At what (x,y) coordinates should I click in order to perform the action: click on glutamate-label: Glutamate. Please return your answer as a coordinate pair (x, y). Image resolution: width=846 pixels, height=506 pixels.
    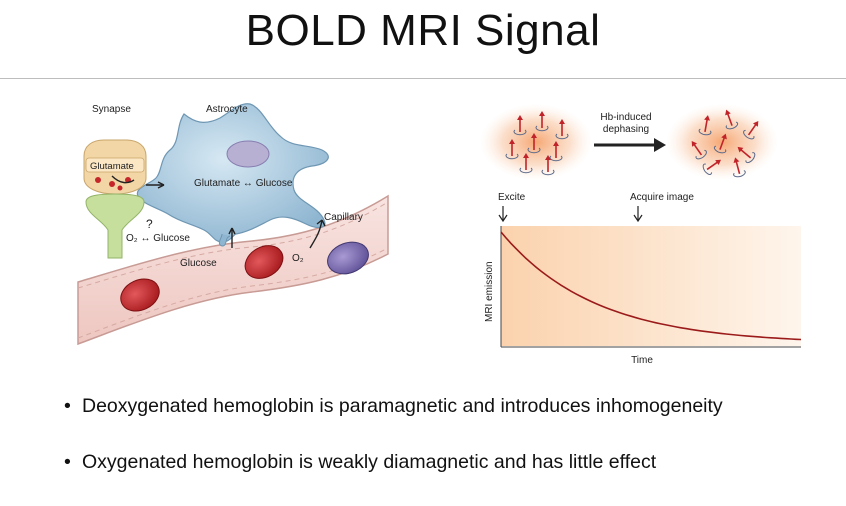
    Looking at the image, I should click on (112, 166).